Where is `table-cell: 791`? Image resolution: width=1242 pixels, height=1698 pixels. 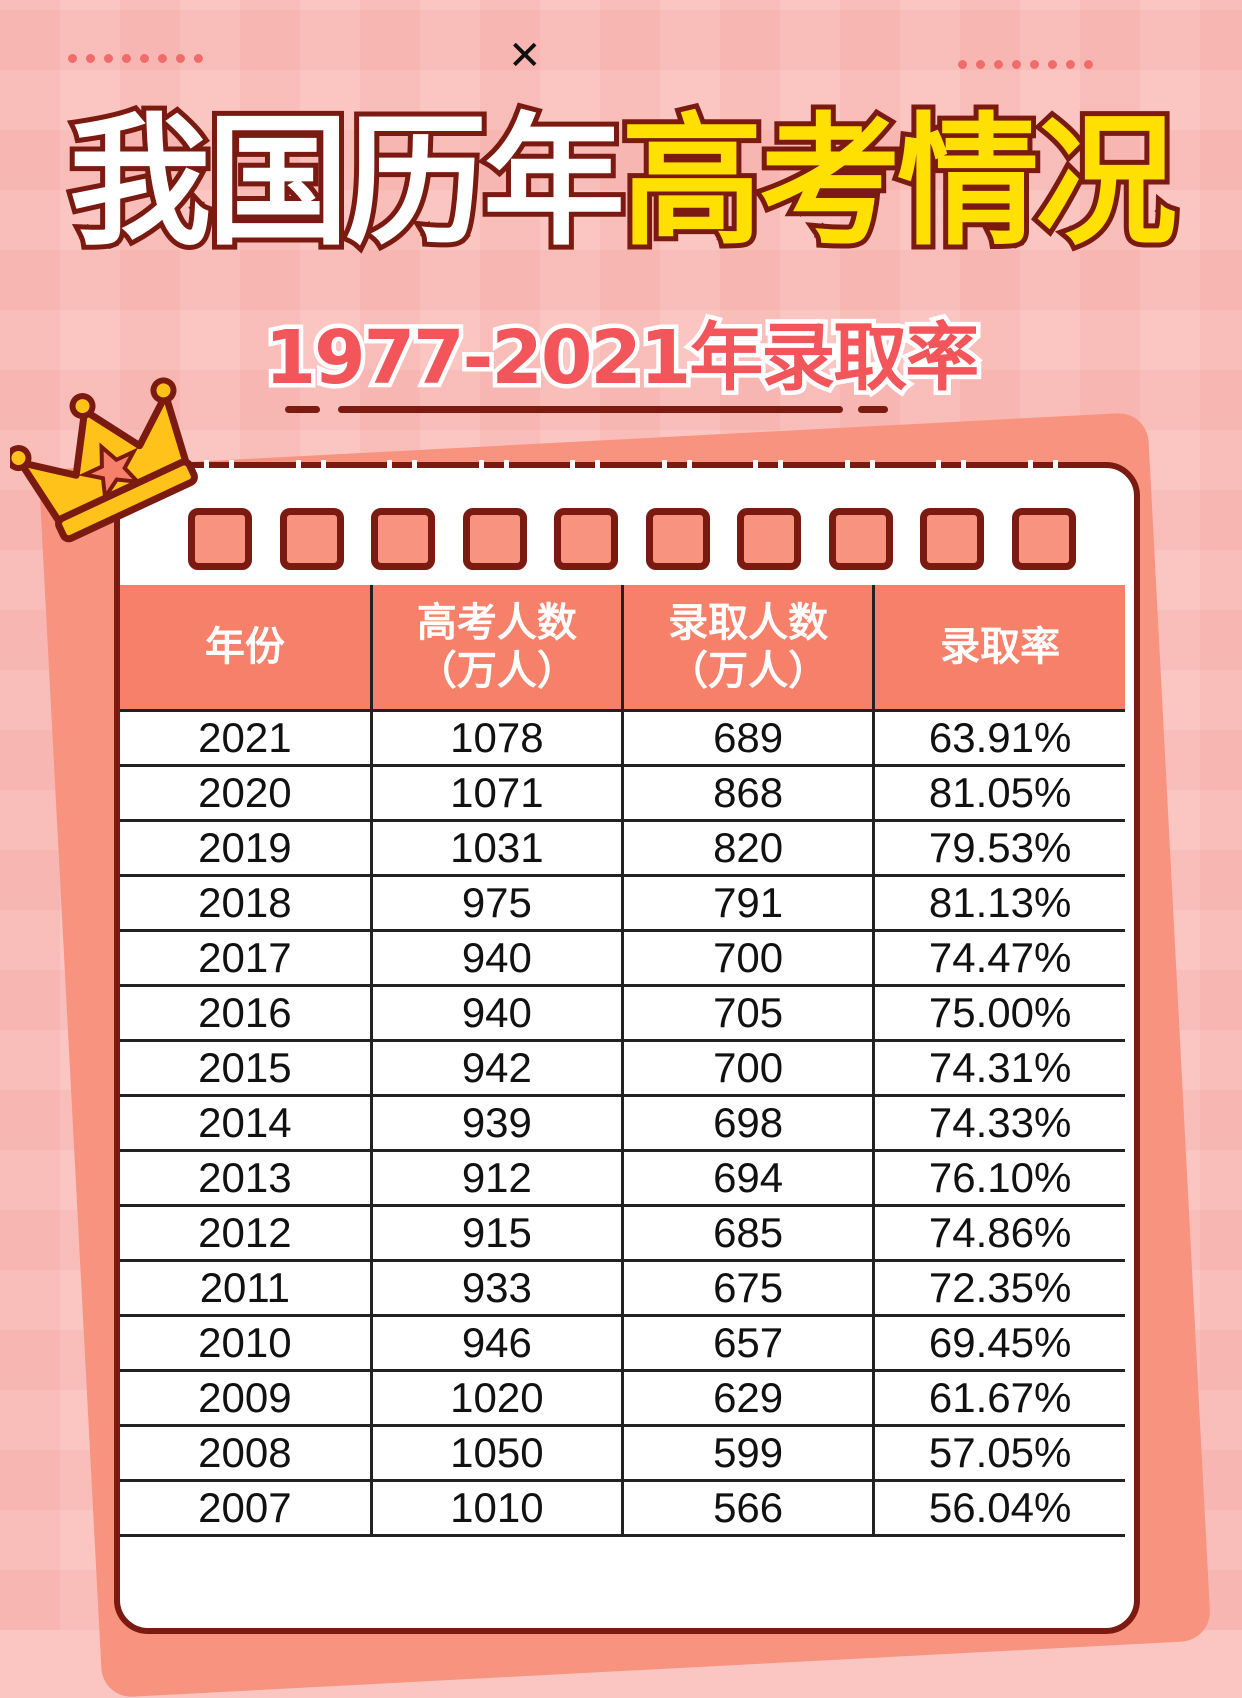 table-cell: 791 is located at coordinates (749, 902).